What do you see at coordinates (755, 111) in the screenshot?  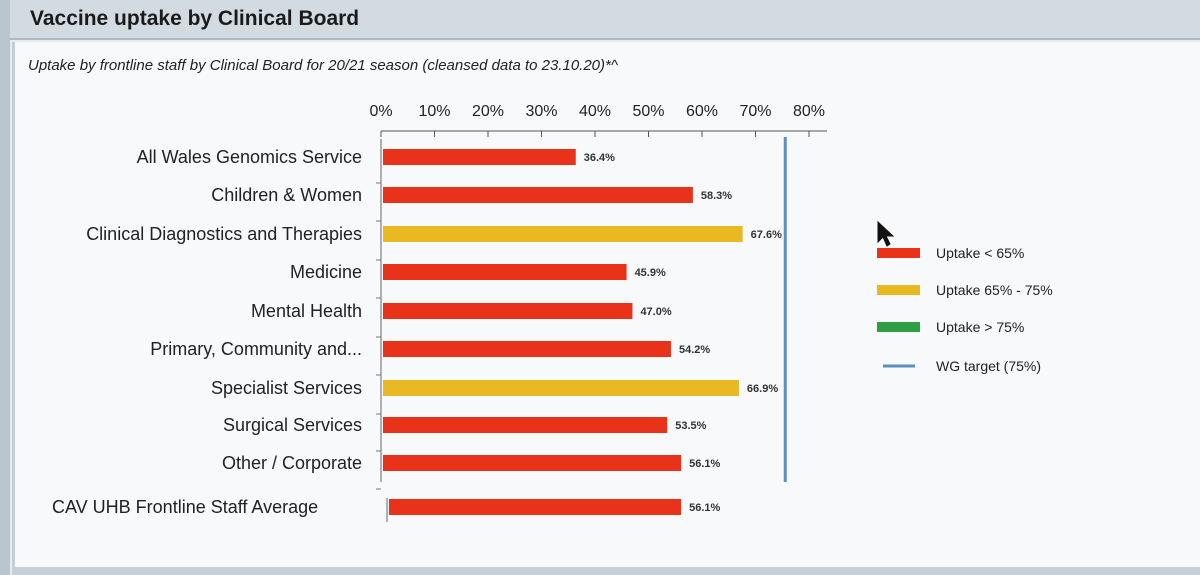 I see `x-tick-label: 70%` at bounding box center [755, 111].